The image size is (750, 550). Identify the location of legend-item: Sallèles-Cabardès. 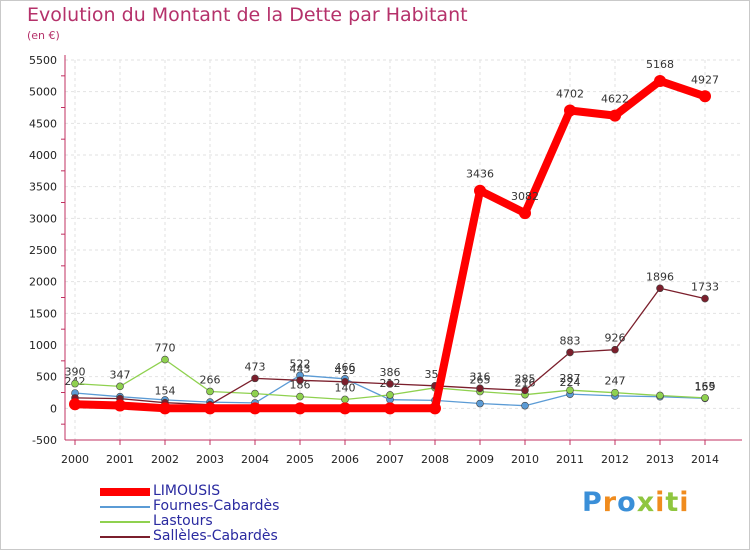
(225, 536).